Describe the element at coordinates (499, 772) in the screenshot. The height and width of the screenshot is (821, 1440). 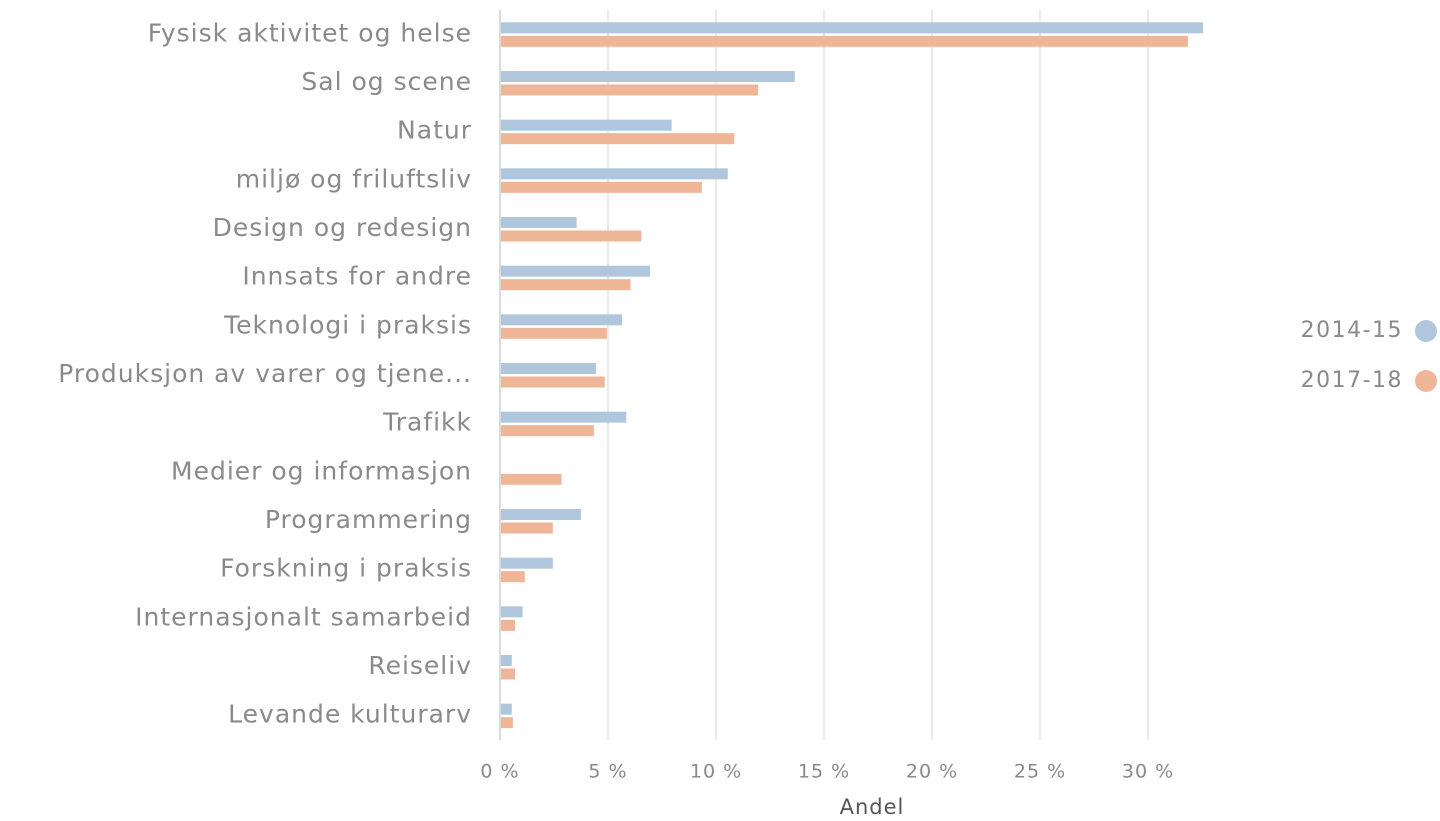
I see `x-tick-label: 0 %` at that location.